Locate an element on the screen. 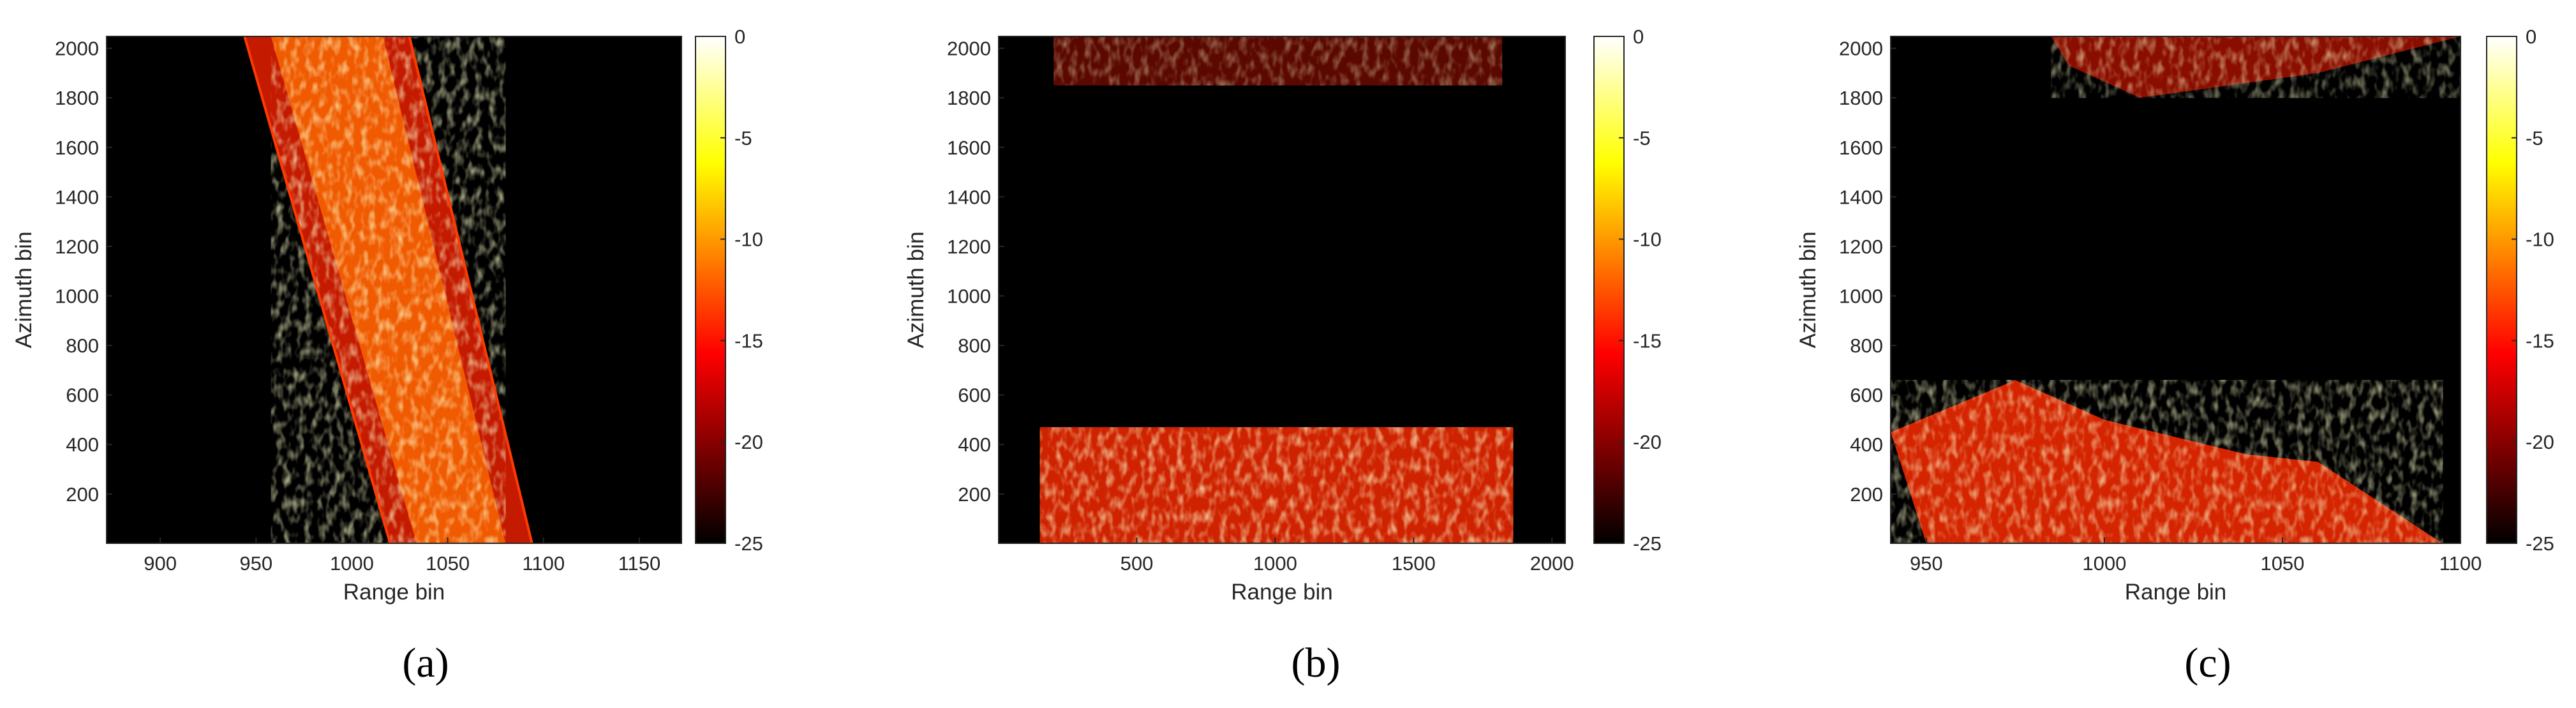  panel-label: (a) is located at coordinates (425, 663).